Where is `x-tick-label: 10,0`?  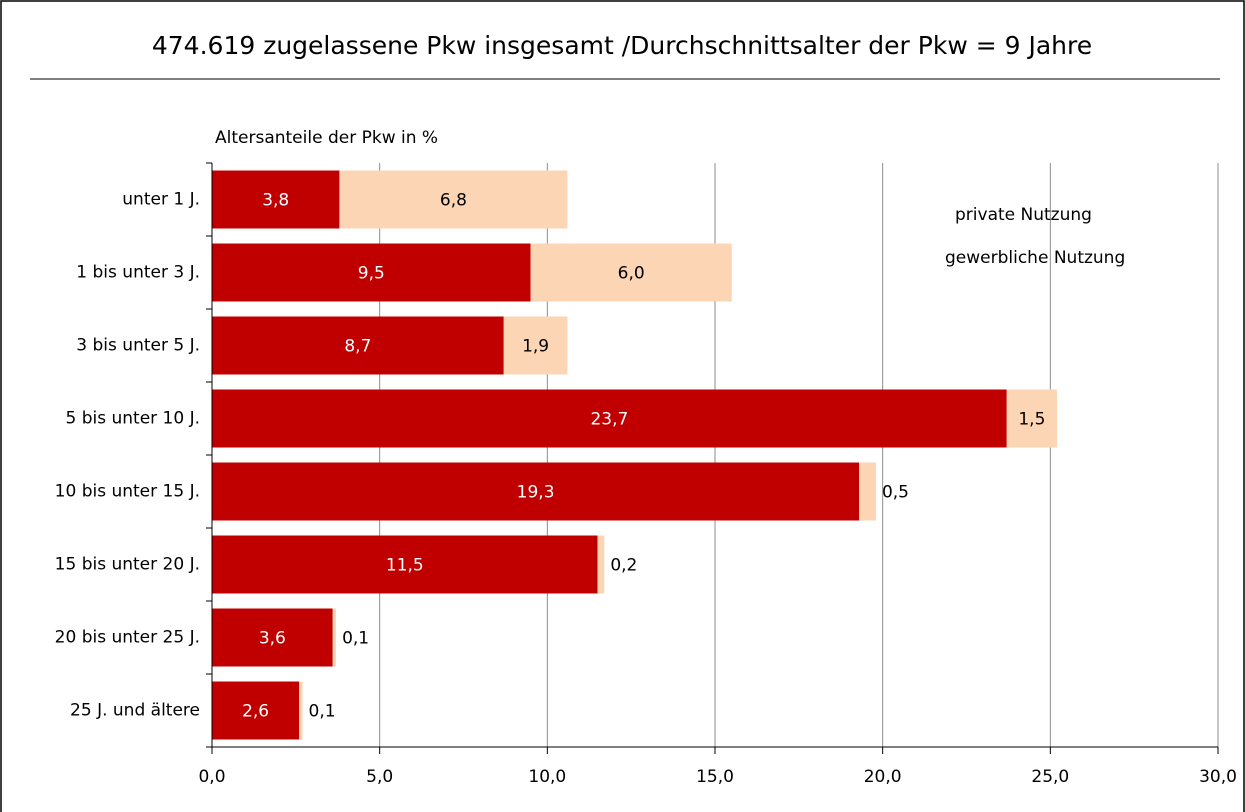 x-tick-label: 10,0 is located at coordinates (547, 777).